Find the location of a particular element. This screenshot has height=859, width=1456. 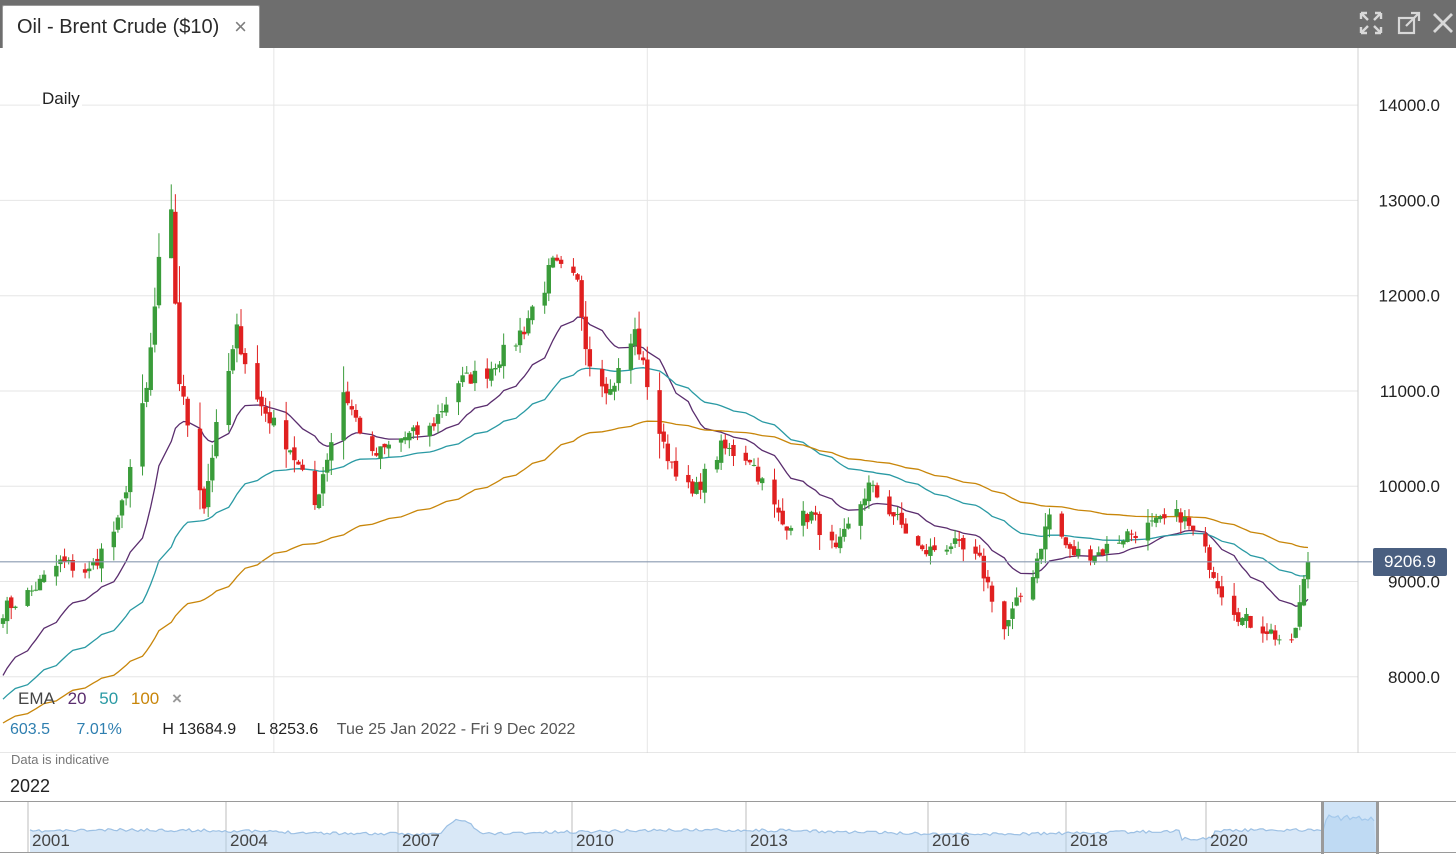

ema-50-label: 50 is located at coordinates (109, 698).